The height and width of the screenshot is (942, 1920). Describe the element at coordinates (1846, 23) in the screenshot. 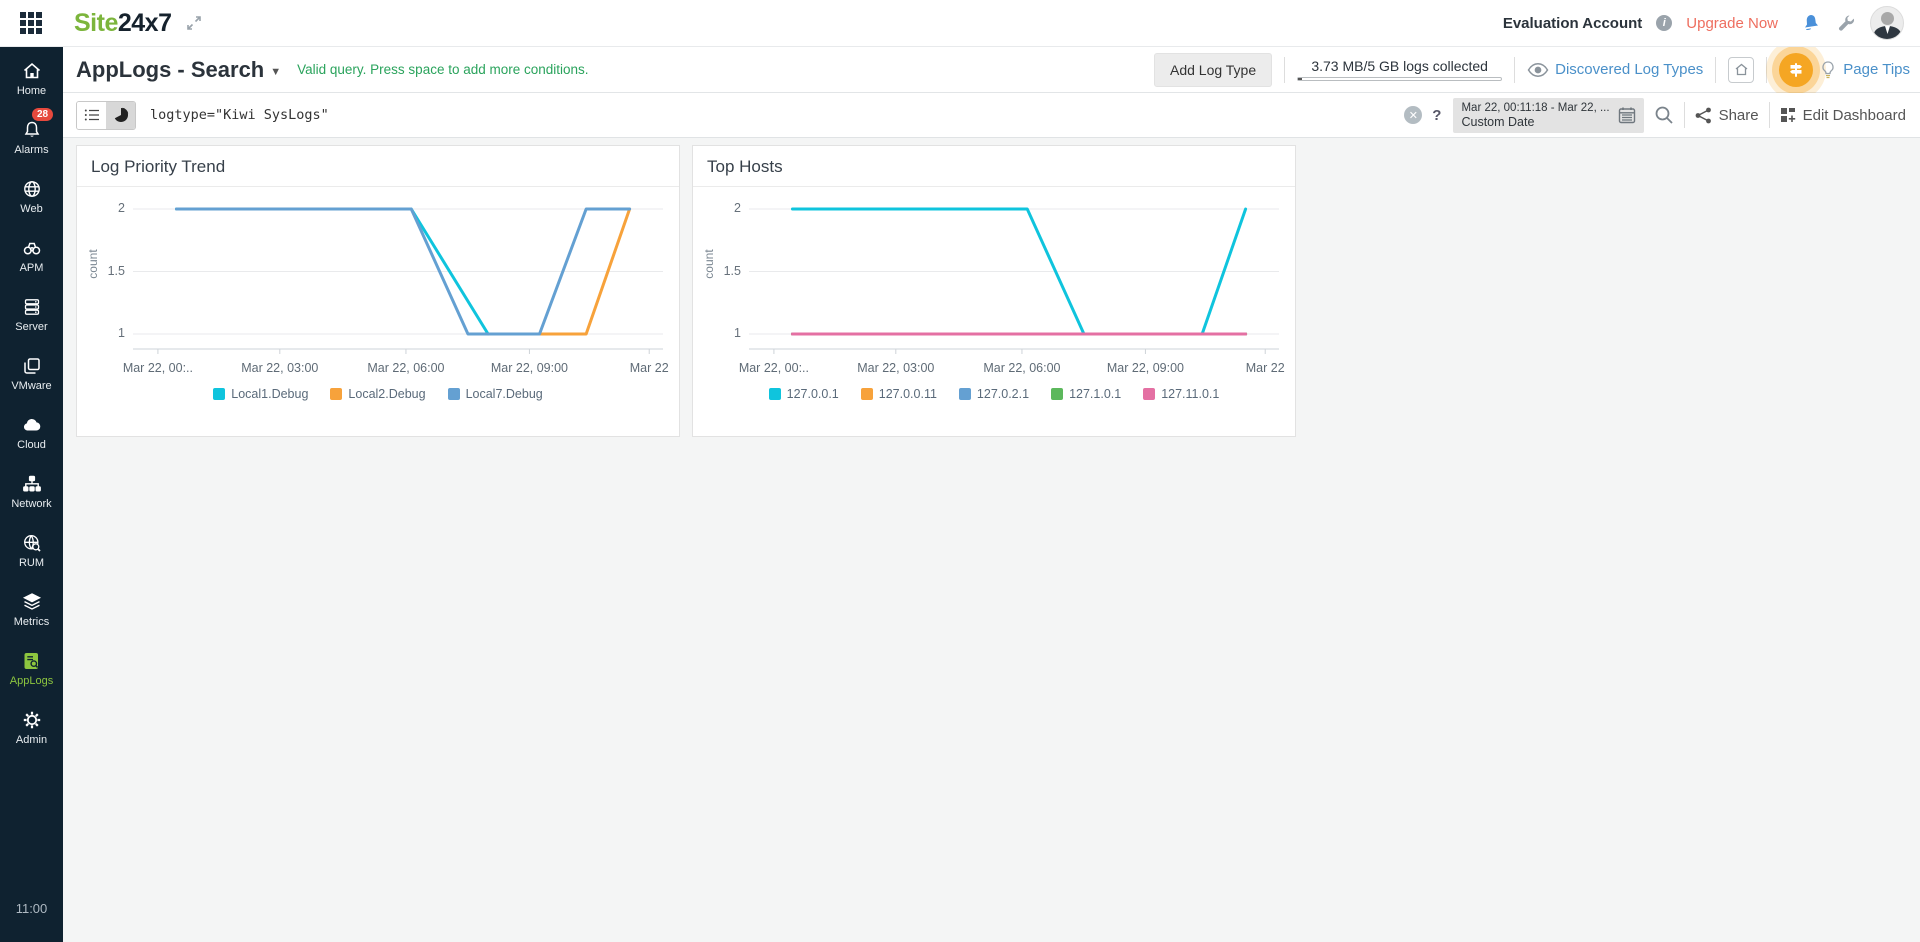

I see `wrench-icon` at that location.